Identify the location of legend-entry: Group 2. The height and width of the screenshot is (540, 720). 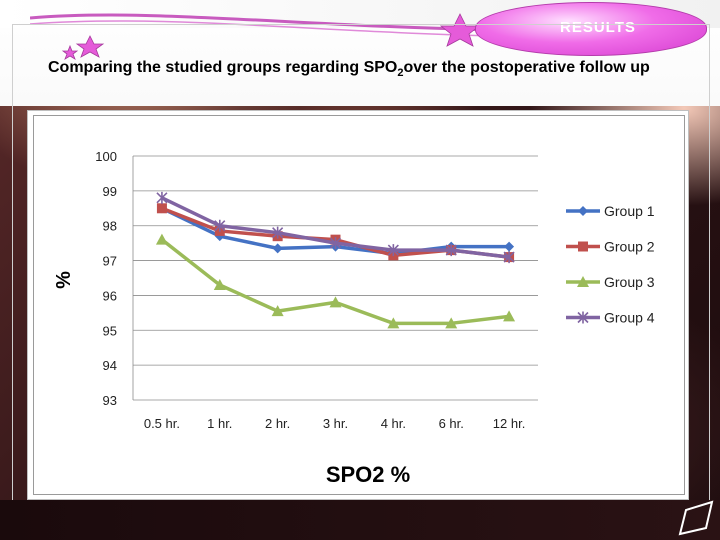
(610, 247).